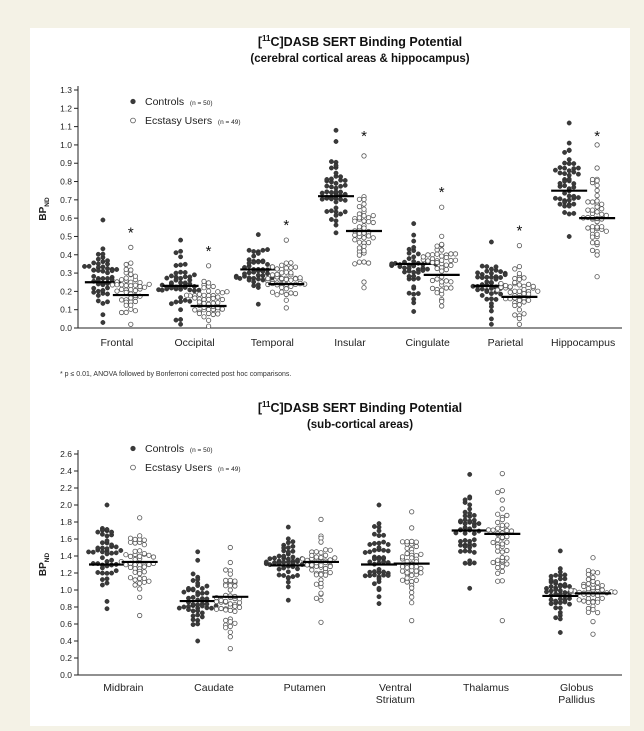 The height and width of the screenshot is (731, 644). What do you see at coordinates (193, 468) in the screenshot?
I see `legend-label: Ecstasy Users (n = 49)` at bounding box center [193, 468].